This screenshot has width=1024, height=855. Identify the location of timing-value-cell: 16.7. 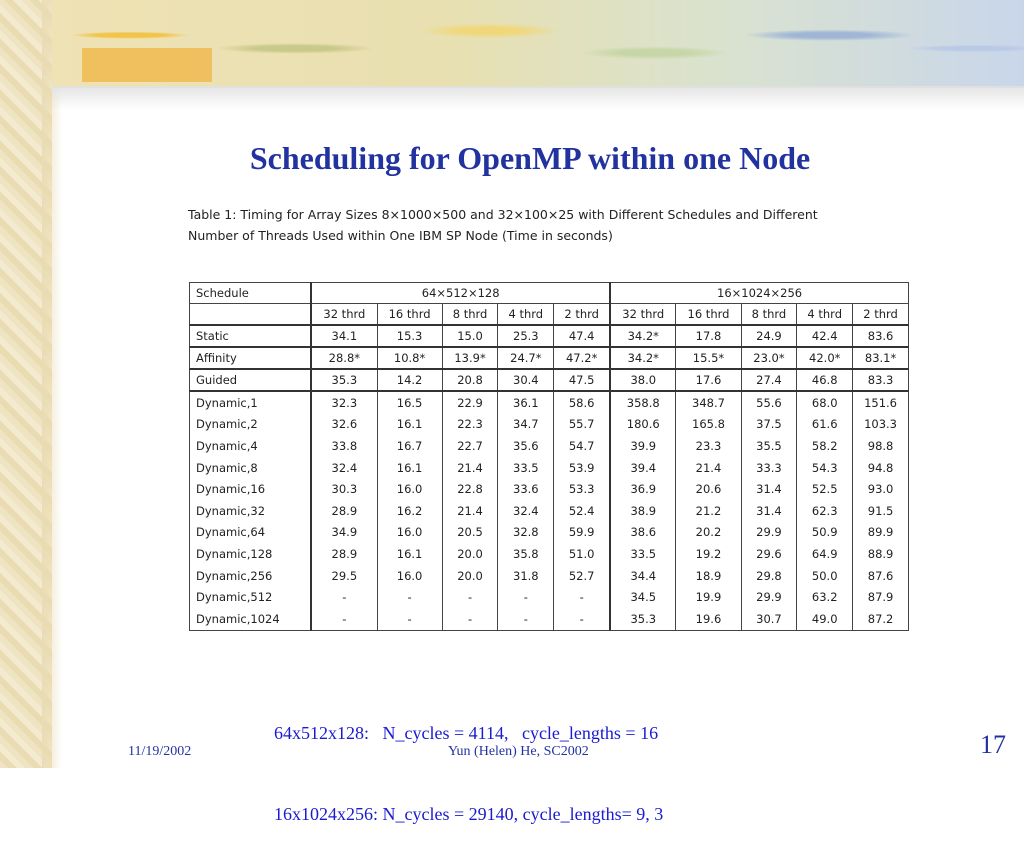
(409, 446).